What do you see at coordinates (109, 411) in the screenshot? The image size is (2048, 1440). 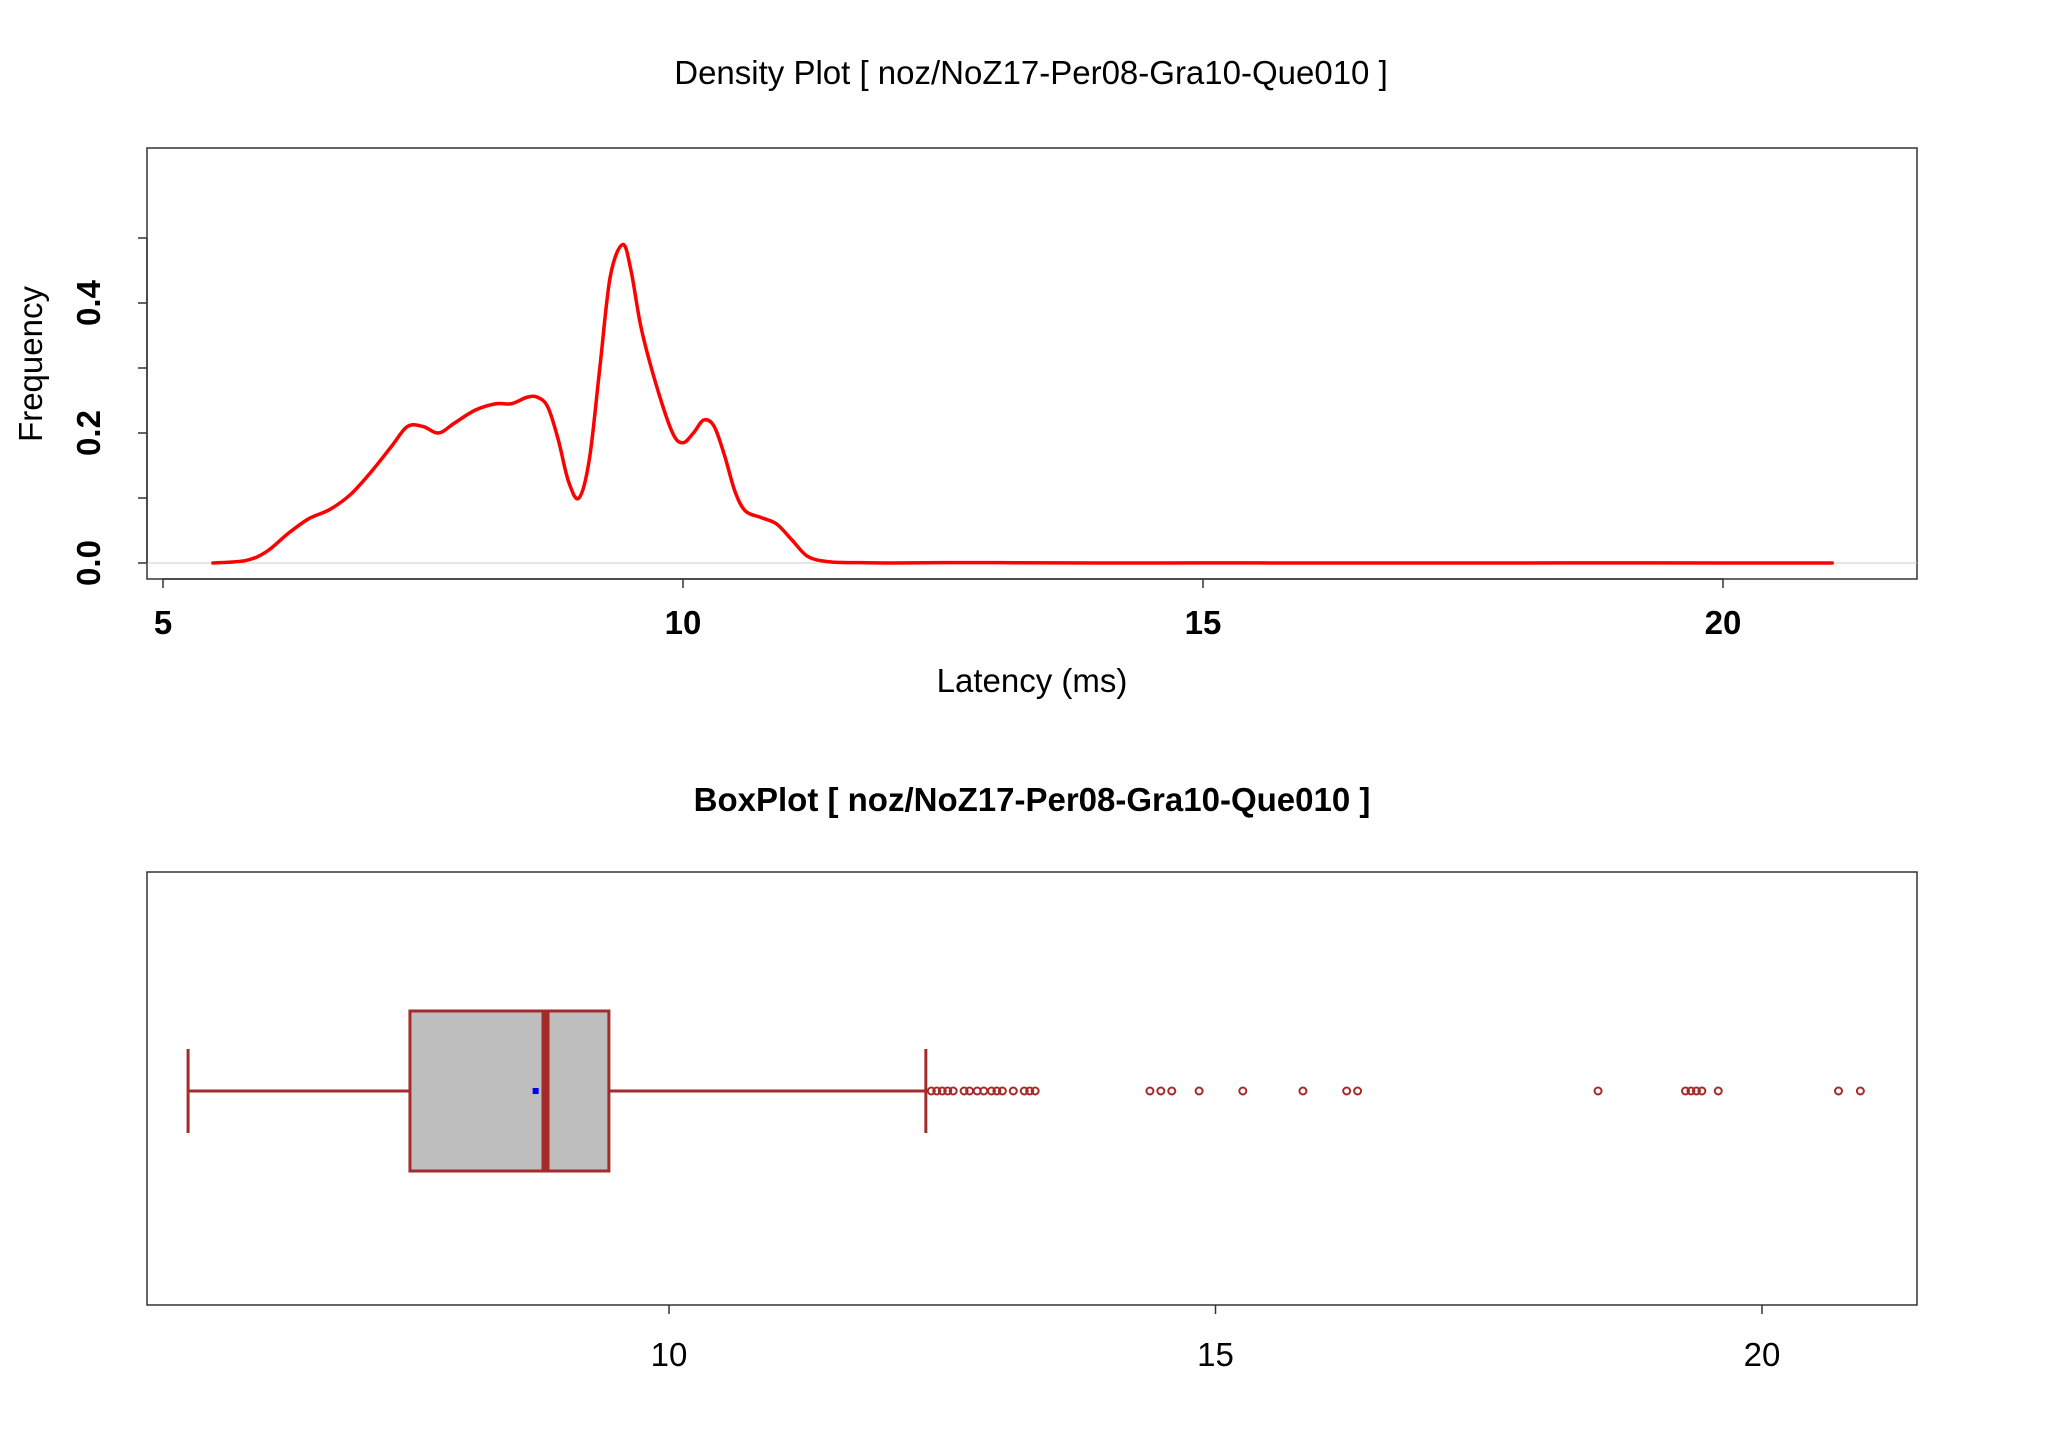 I see `density-y-axis: 0.0 0.2 0.4` at bounding box center [109, 411].